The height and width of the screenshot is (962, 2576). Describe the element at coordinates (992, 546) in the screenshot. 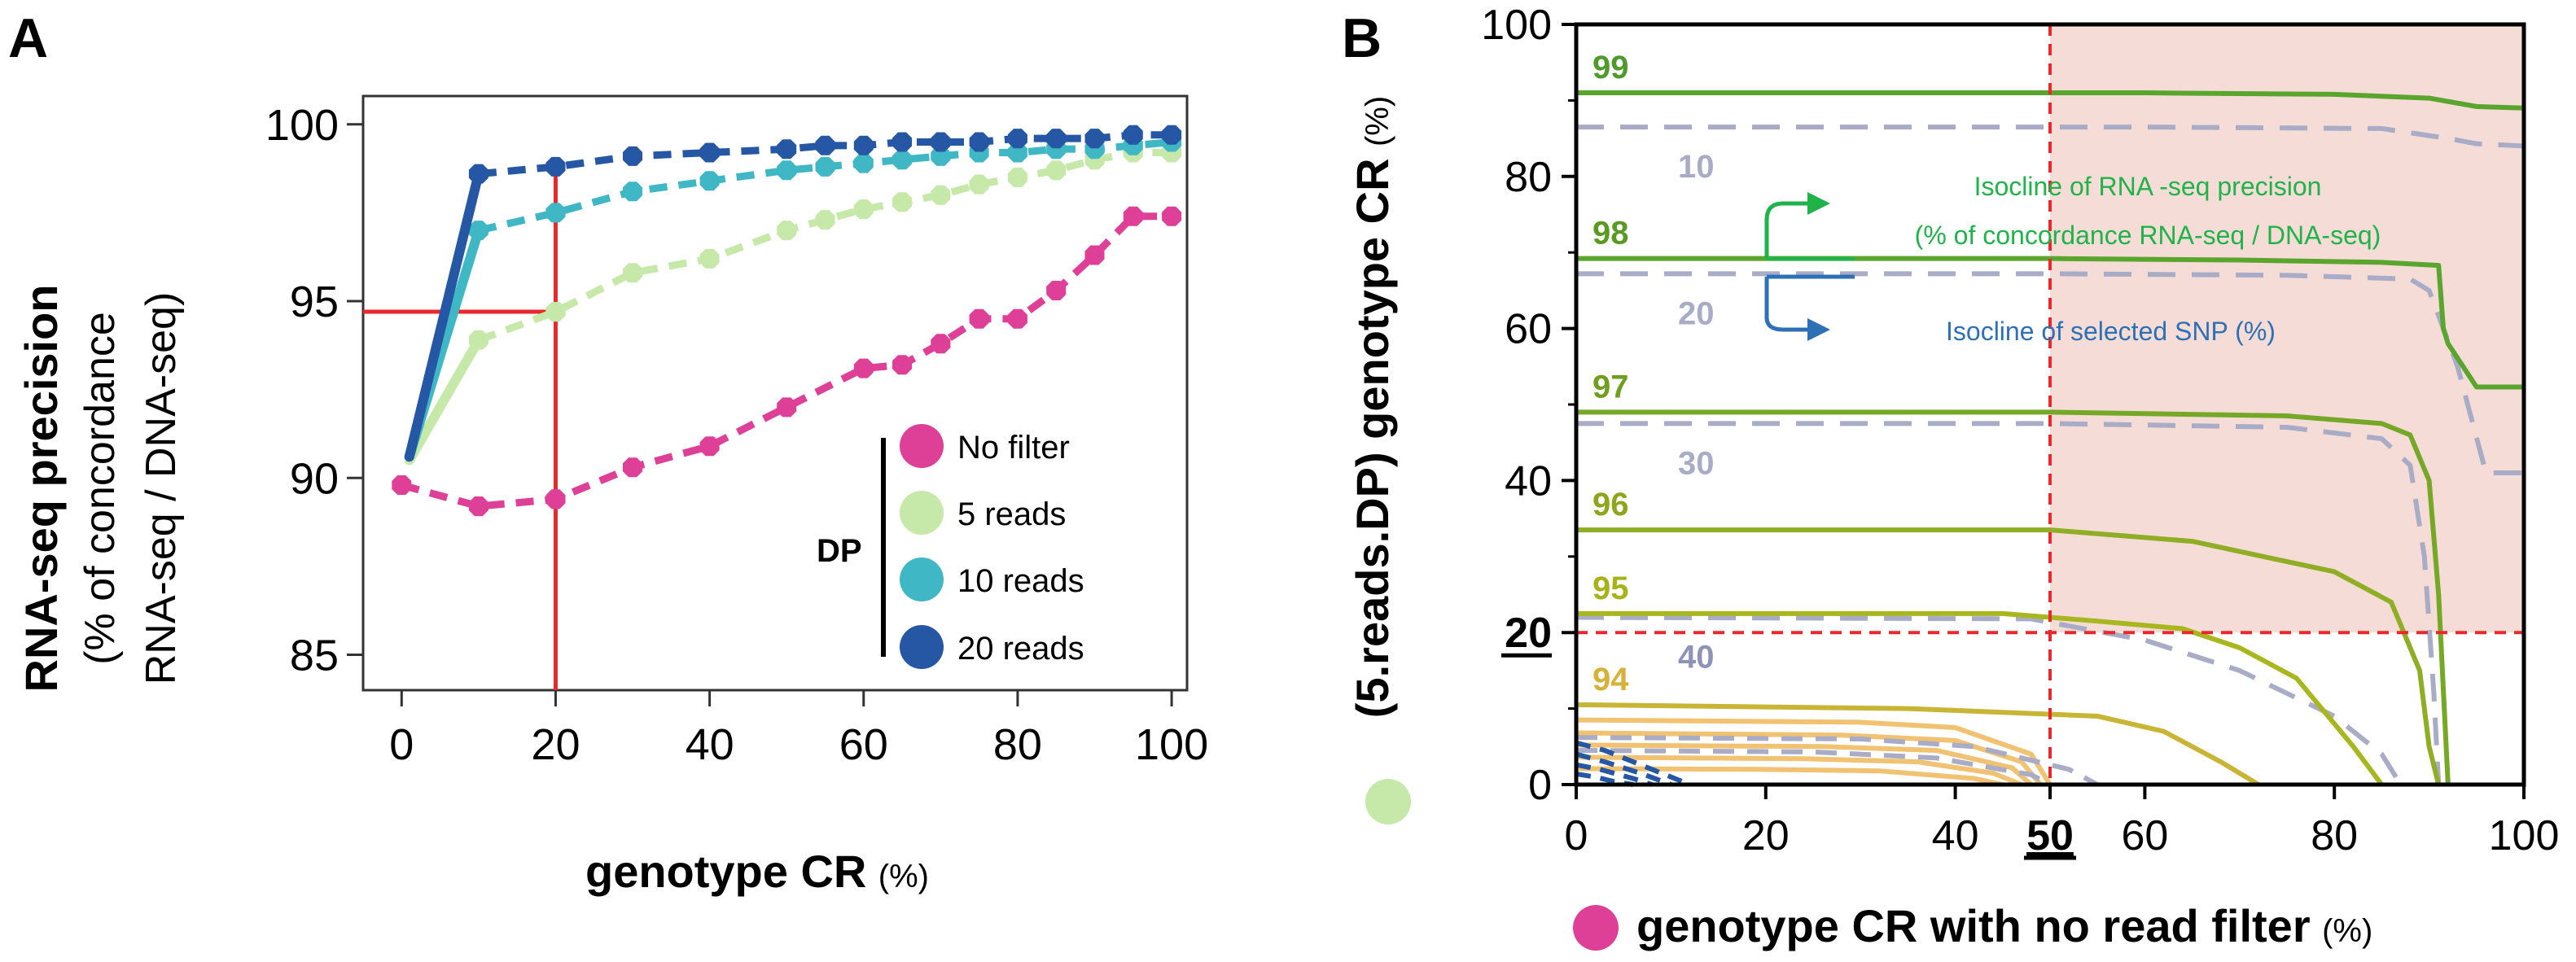

I see `legend-items: No filter 5 reads 10 reads 20 reads` at that location.